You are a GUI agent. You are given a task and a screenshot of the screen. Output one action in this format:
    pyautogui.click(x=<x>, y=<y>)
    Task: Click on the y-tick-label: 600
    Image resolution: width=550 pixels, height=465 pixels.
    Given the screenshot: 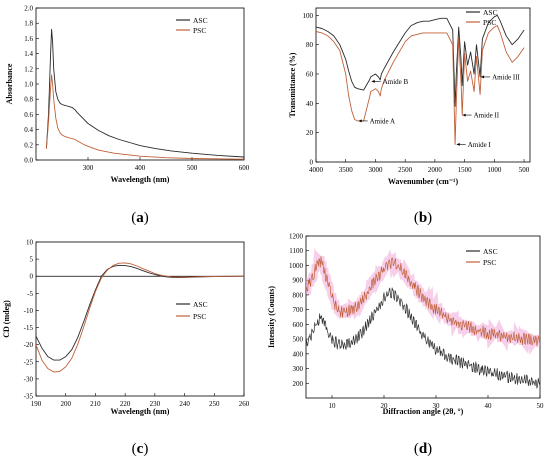 What is the action you would take?
    pyautogui.click(x=298, y=325)
    